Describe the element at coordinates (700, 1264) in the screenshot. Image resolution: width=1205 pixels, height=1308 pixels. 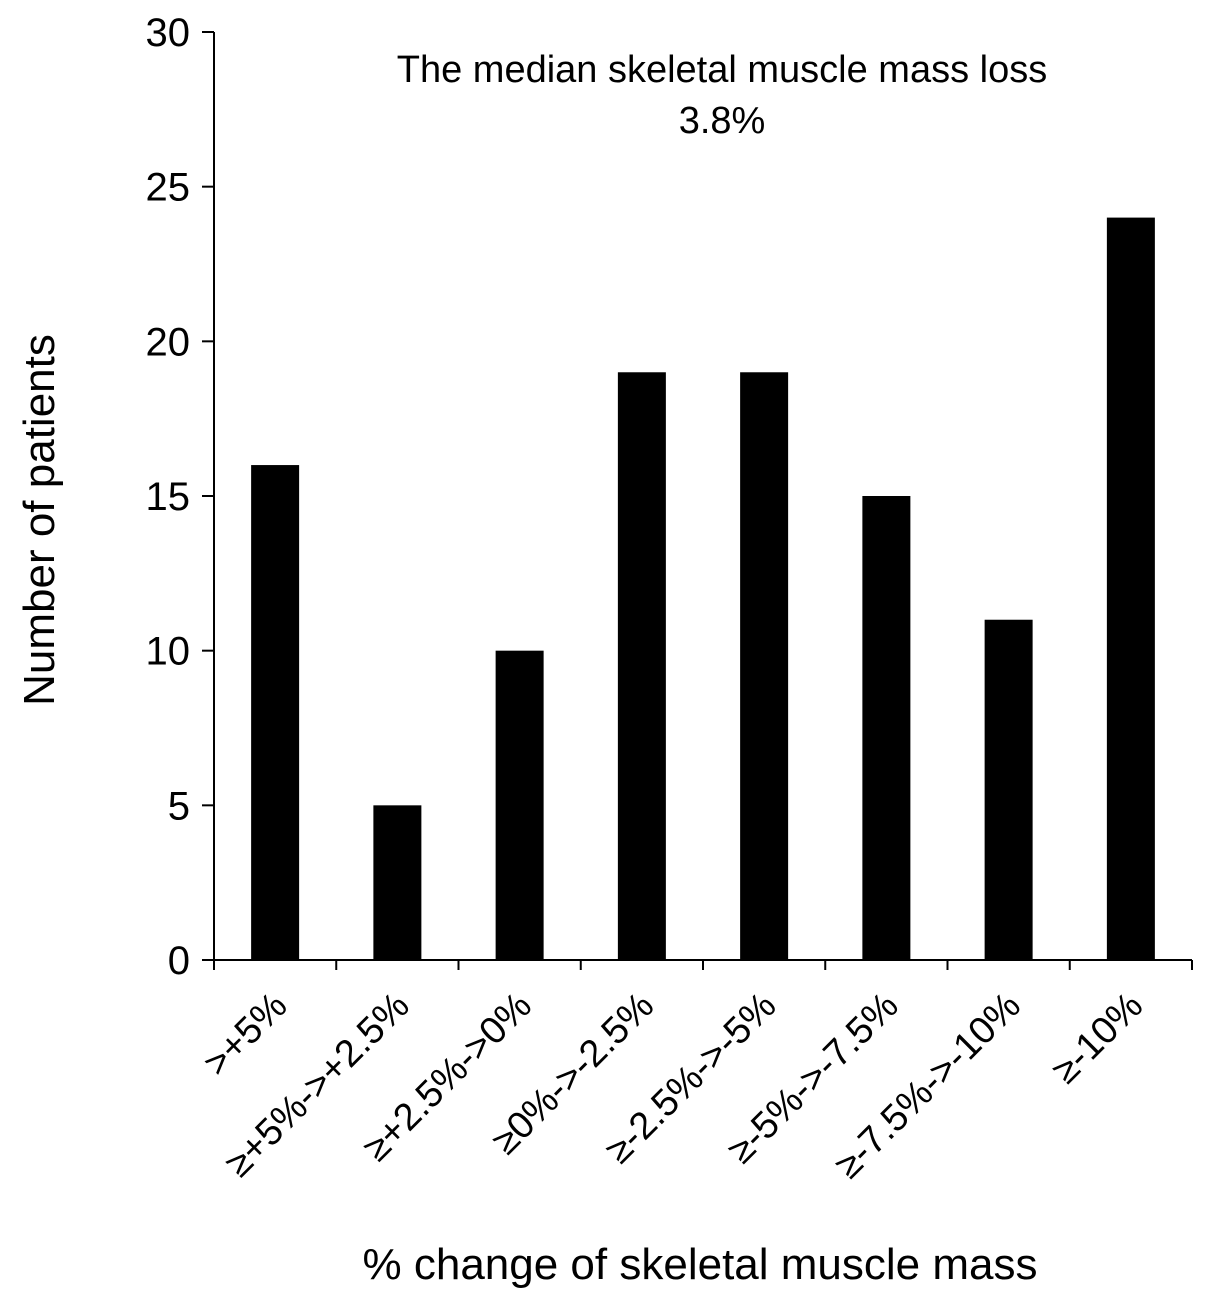
I see `x-axis-title: % change of skeletal muscle mass` at that location.